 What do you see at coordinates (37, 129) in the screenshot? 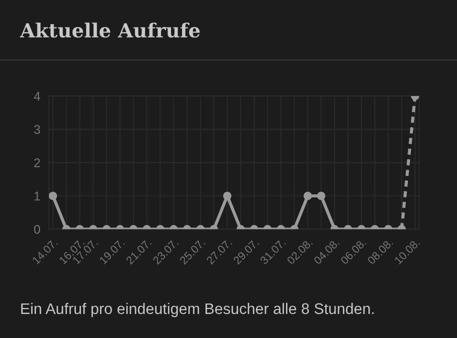
I see `y-tick-label: 3` at bounding box center [37, 129].